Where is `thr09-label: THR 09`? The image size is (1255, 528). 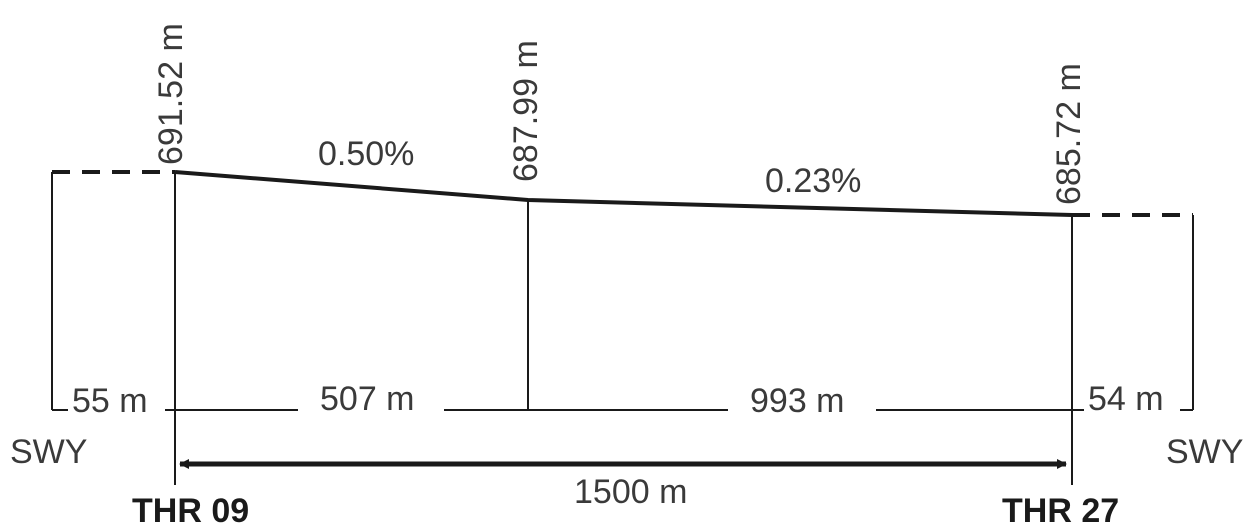
thr09-label: THR 09 is located at coordinates (190, 510).